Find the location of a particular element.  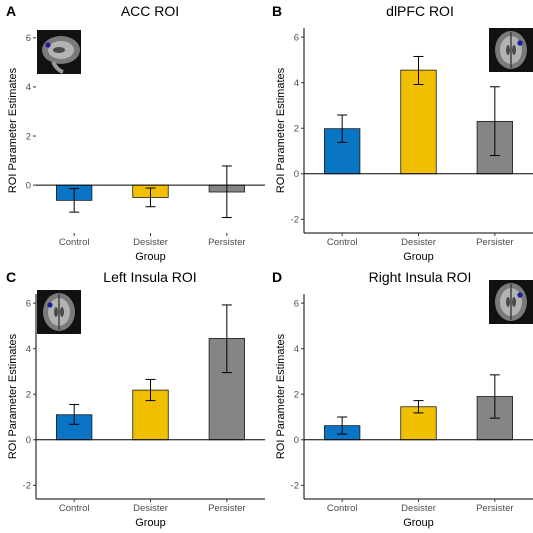

panel-title: Left Insula ROI is located at coordinates (149, 277).